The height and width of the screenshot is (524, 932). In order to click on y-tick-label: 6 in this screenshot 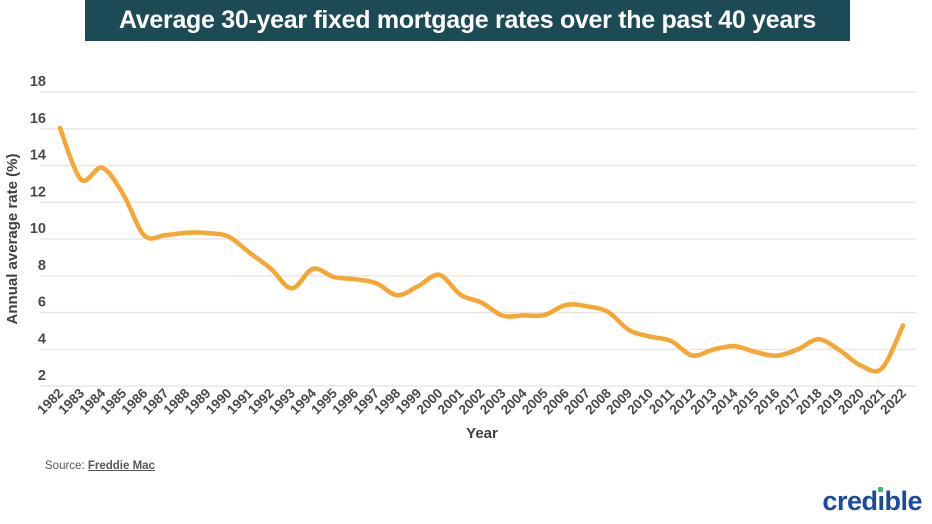, I will do `click(42, 303)`.